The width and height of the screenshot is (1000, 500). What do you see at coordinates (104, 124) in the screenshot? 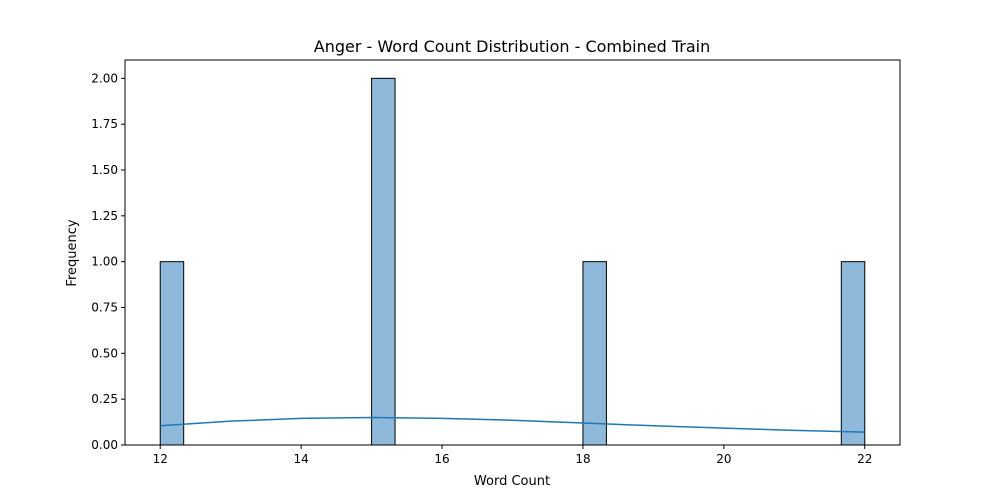
I see `y-tick-label: 1.75` at bounding box center [104, 124].